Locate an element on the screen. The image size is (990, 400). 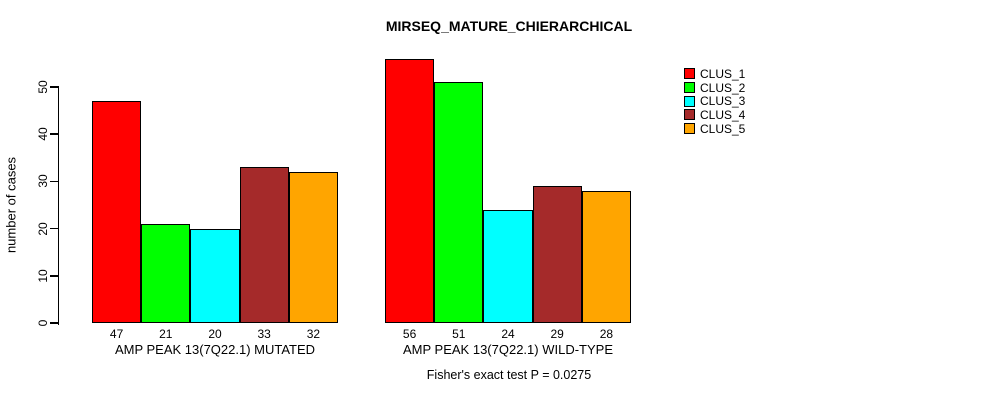
legend-label: CLUS_5 is located at coordinates (723, 128).